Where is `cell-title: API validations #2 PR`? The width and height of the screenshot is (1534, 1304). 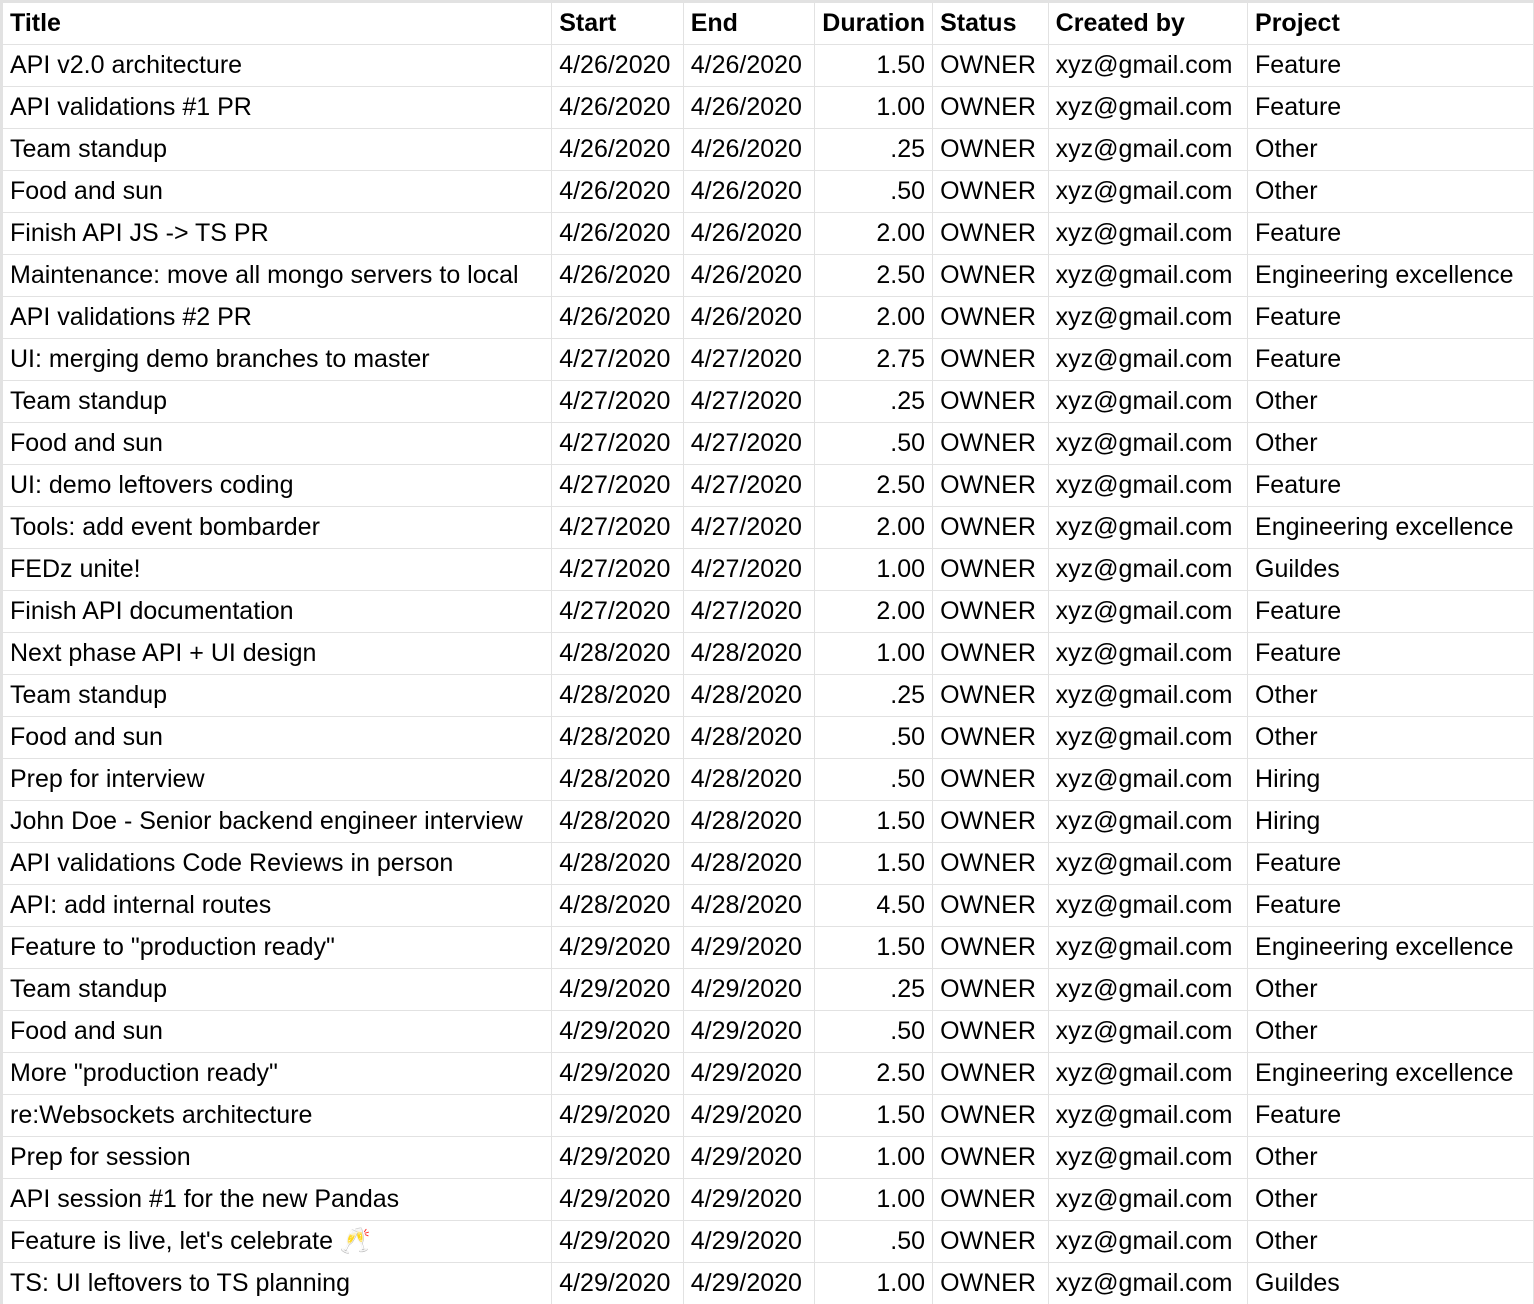 cell-title: API validations #2 PR is located at coordinates (277, 317).